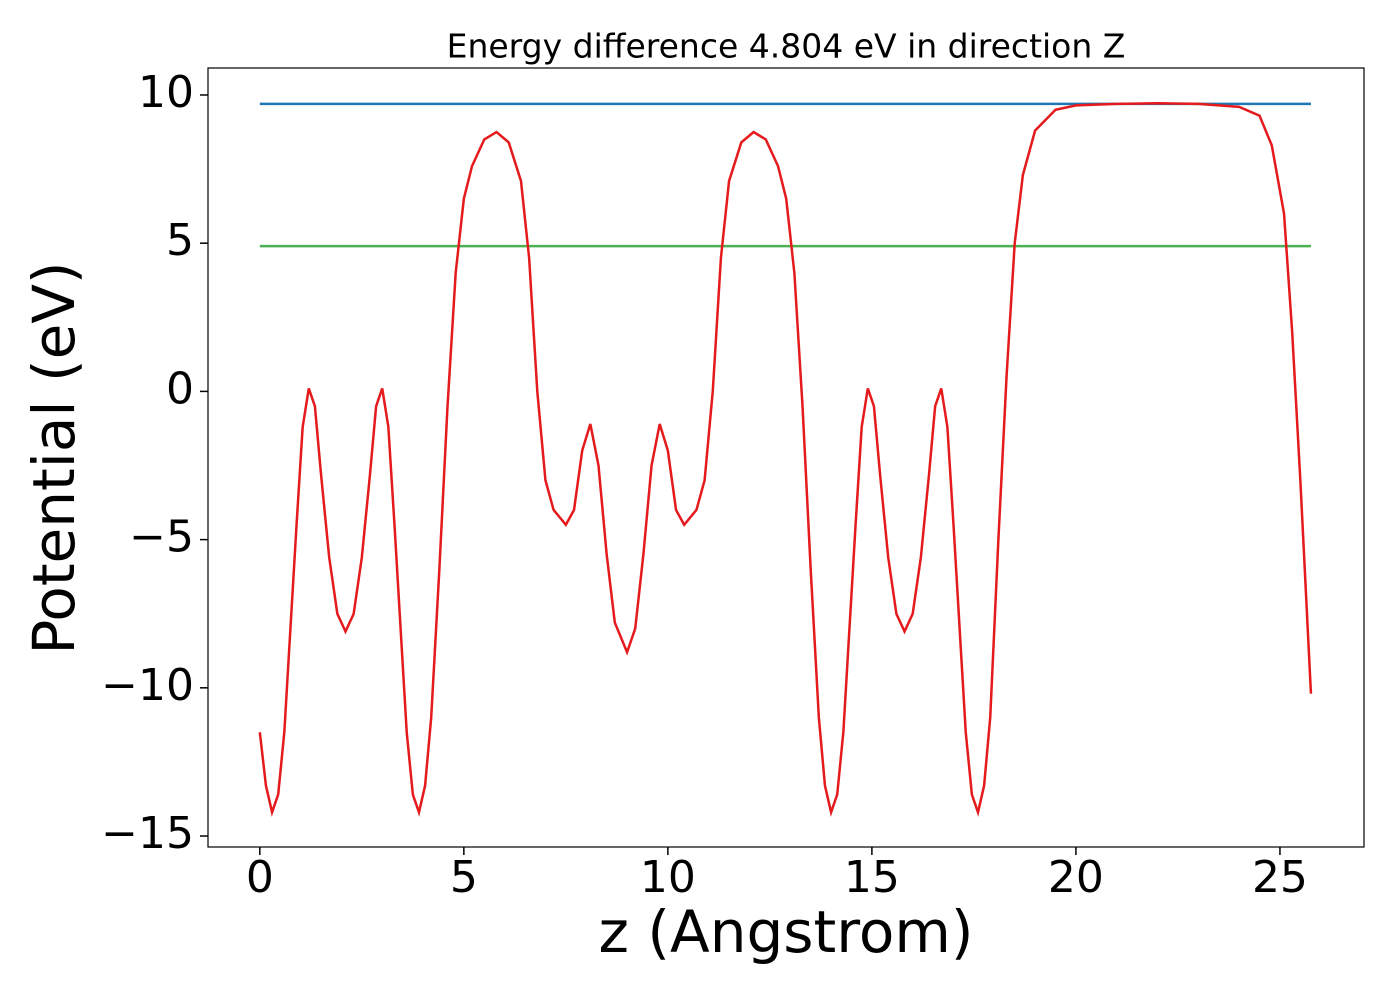 The height and width of the screenshot is (1000, 1400). Describe the element at coordinates (1280, 877) in the screenshot. I see `x-tick-label: 25` at that location.